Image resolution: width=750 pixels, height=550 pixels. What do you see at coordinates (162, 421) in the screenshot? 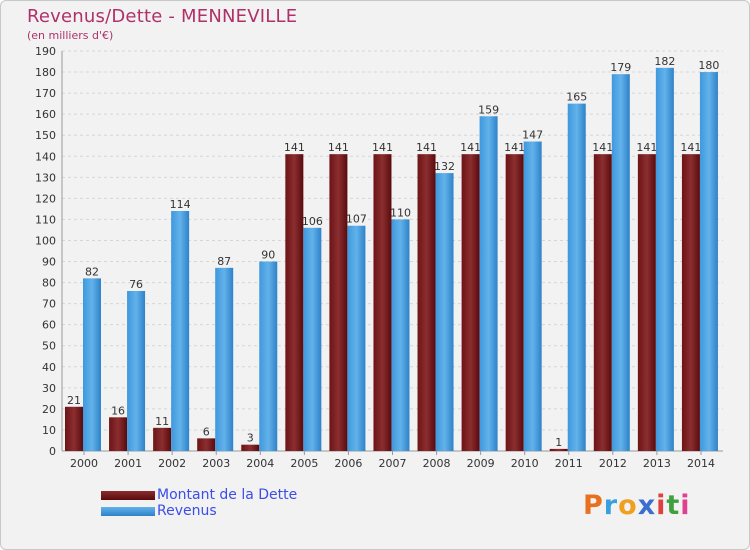
I see `data-label-debt: 11` at bounding box center [162, 421].